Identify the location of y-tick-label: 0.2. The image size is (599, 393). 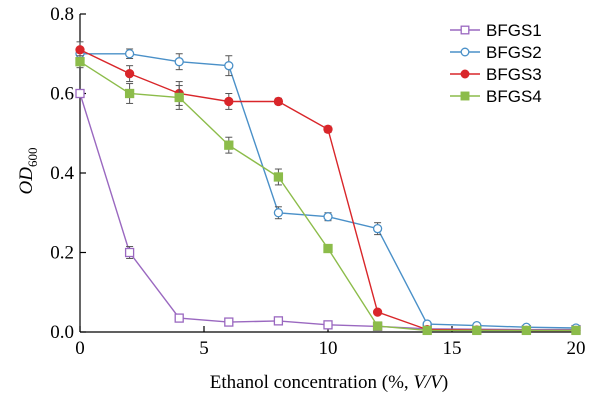
(62, 253).